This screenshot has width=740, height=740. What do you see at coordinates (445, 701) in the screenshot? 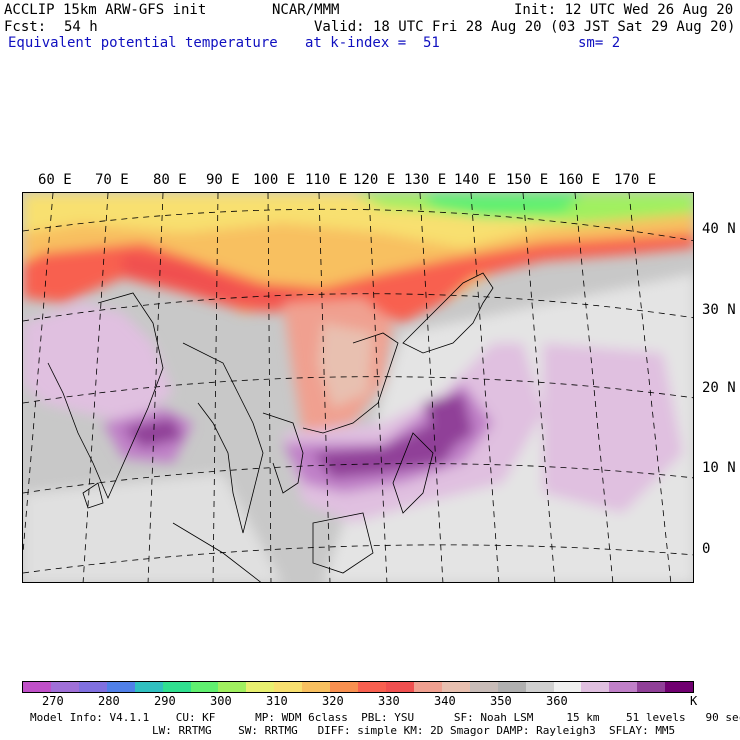
I see `colorbar-label: 340` at bounding box center [445, 701].